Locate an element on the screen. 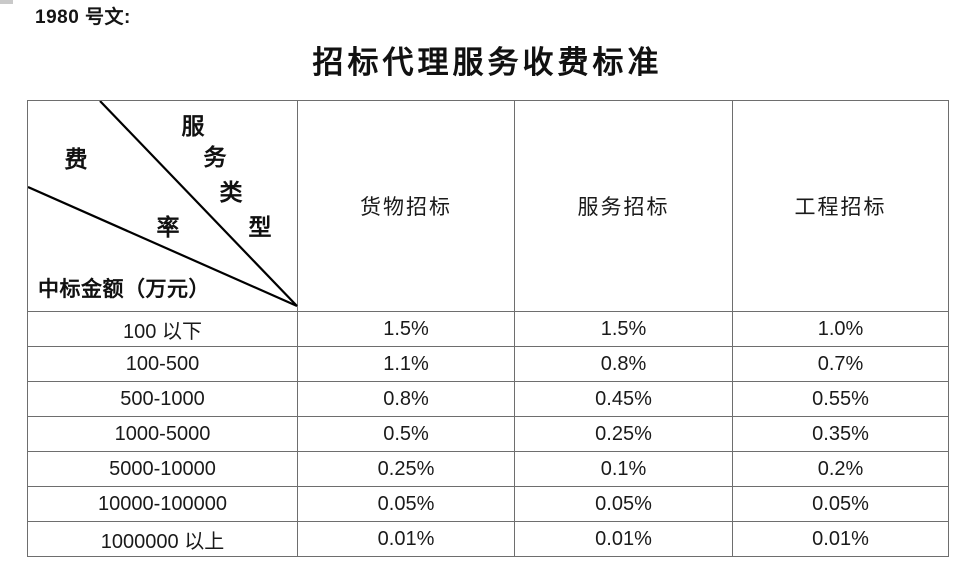  table-row: 1000000 以上 0.01% 0.01% 0.01% is located at coordinates (488, 539).